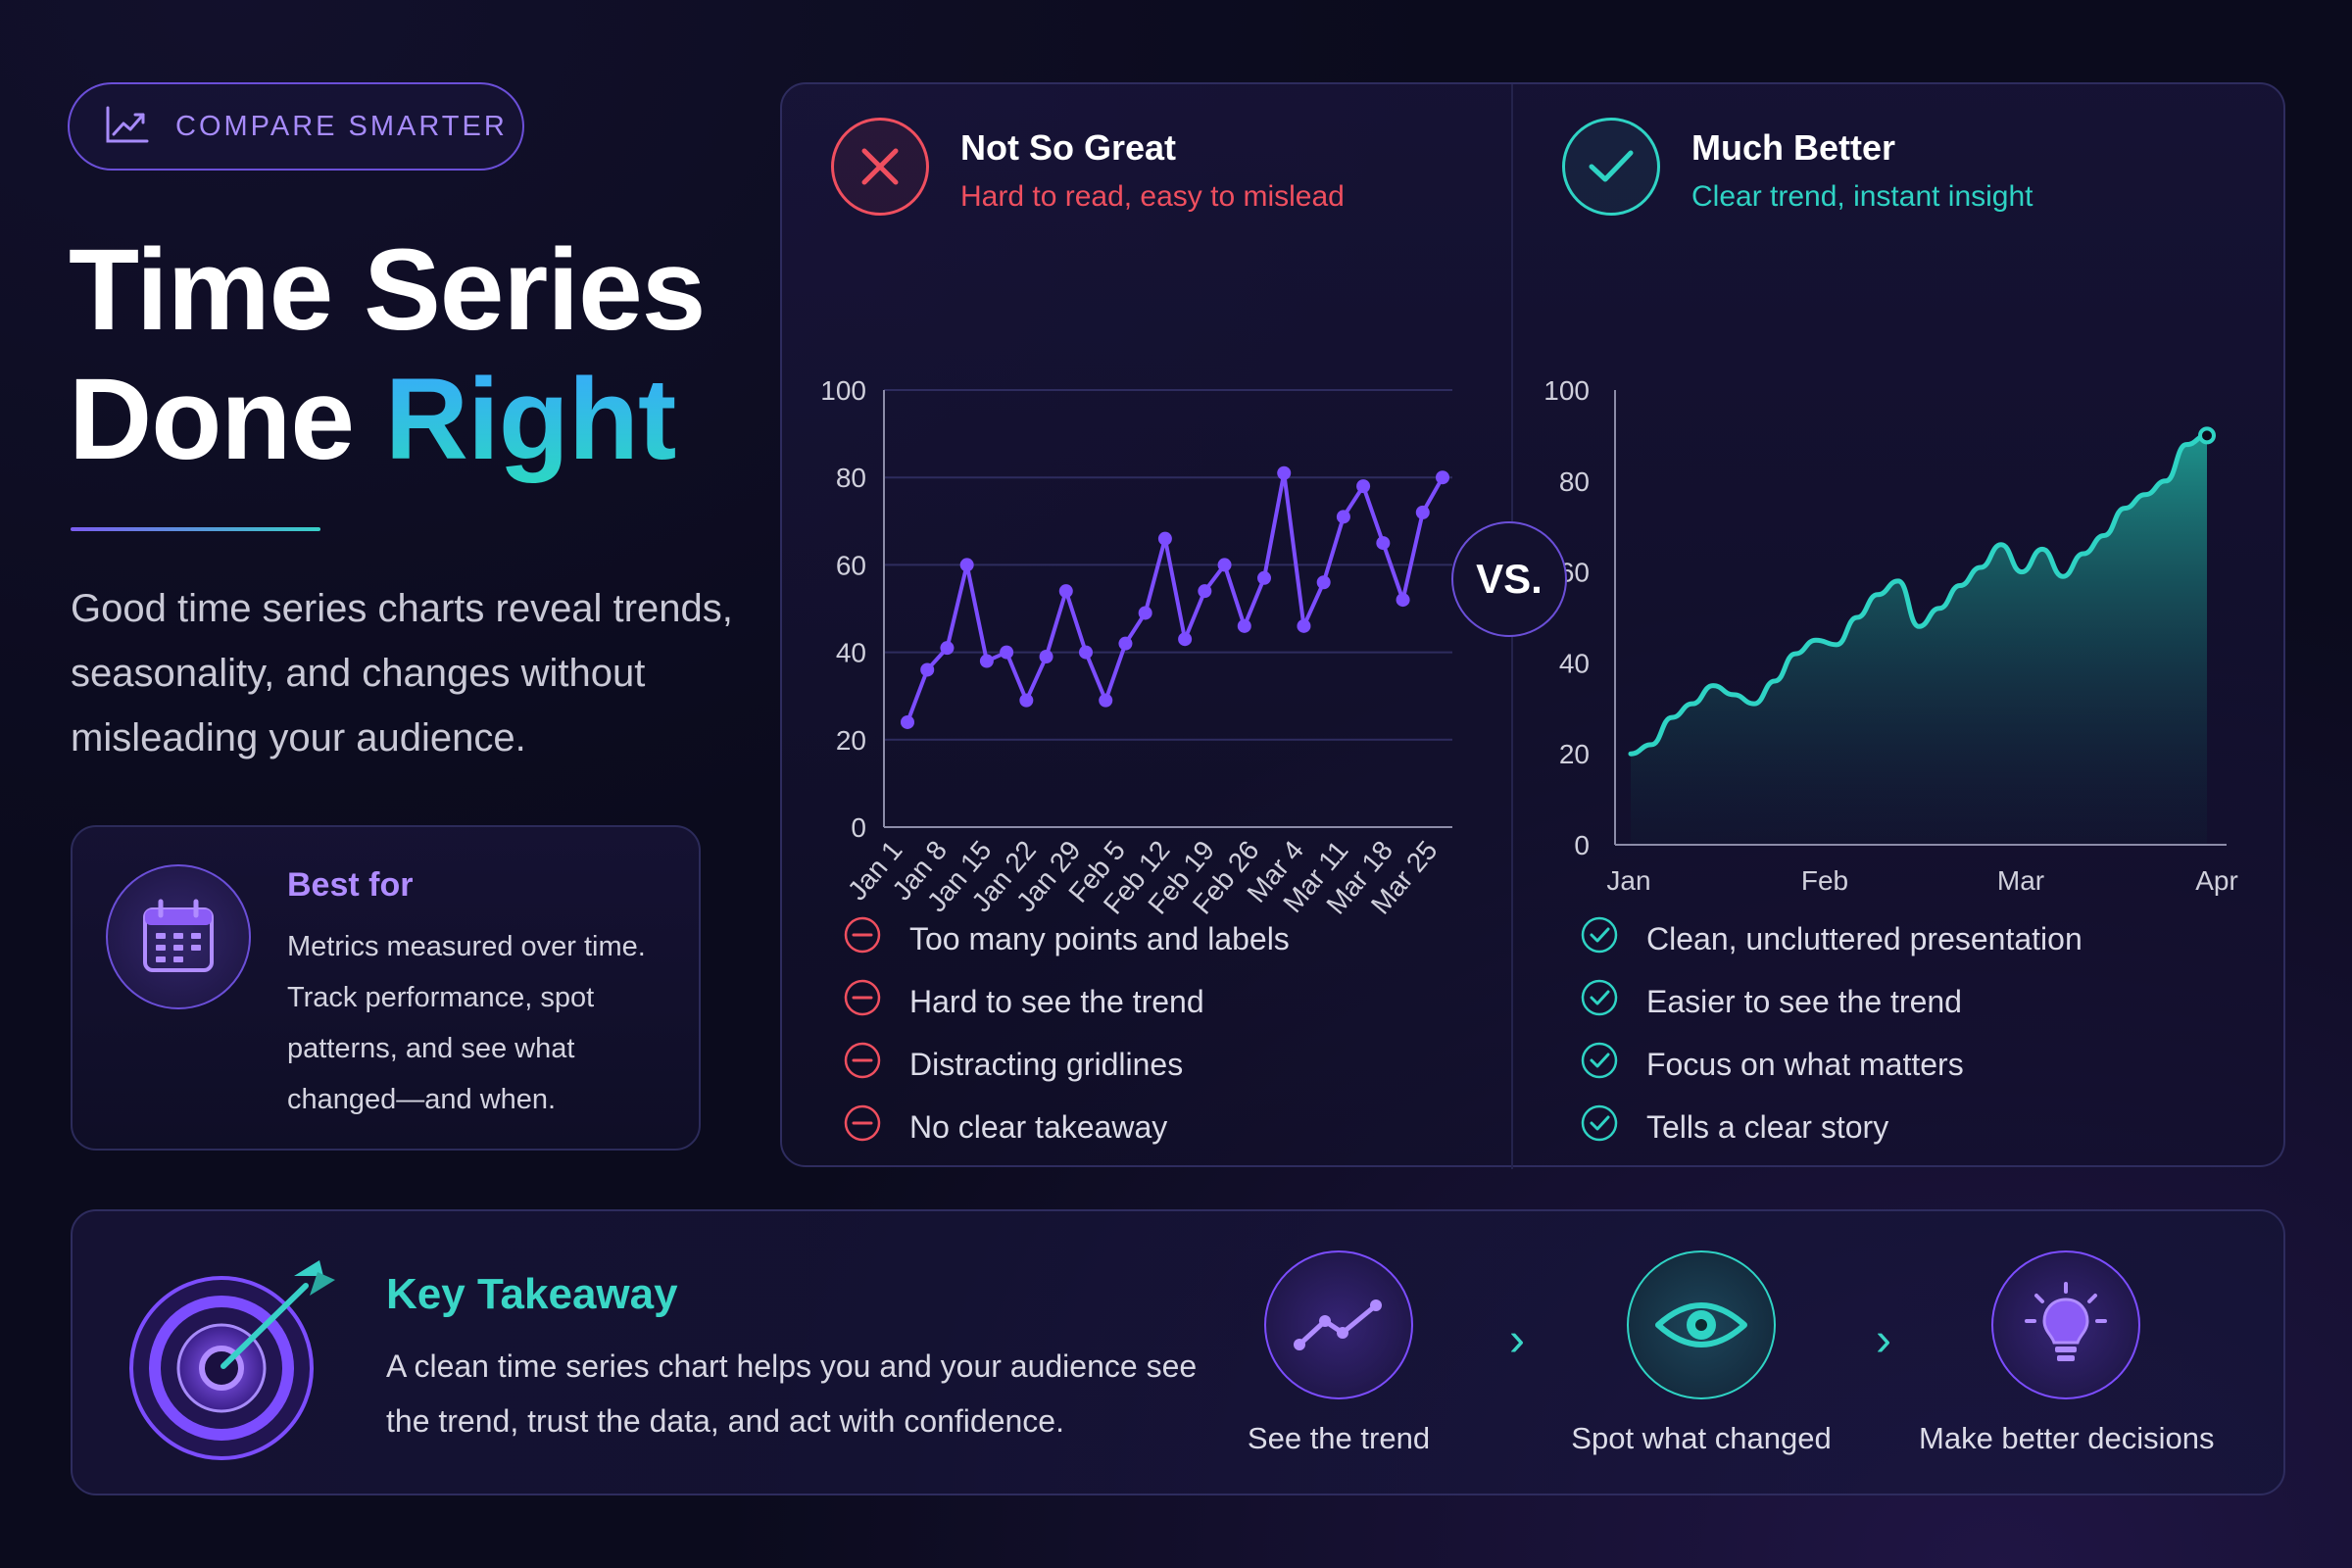 The height and width of the screenshot is (1568, 2352). Describe the element at coordinates (195, 529) in the screenshot. I see `title-underline` at that location.